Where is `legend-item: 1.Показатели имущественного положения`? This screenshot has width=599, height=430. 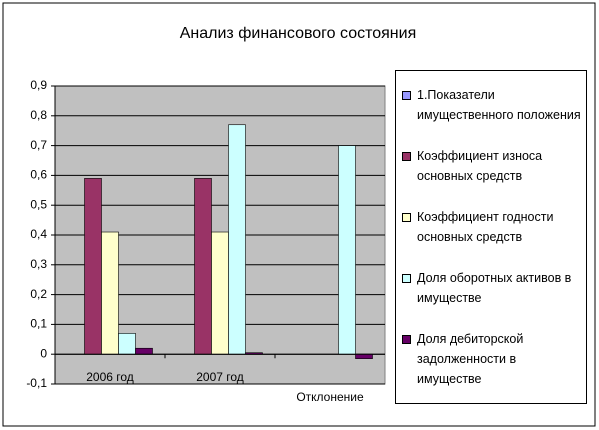
legend-item: 1.Показатели имущественного положения is located at coordinates (491, 105).